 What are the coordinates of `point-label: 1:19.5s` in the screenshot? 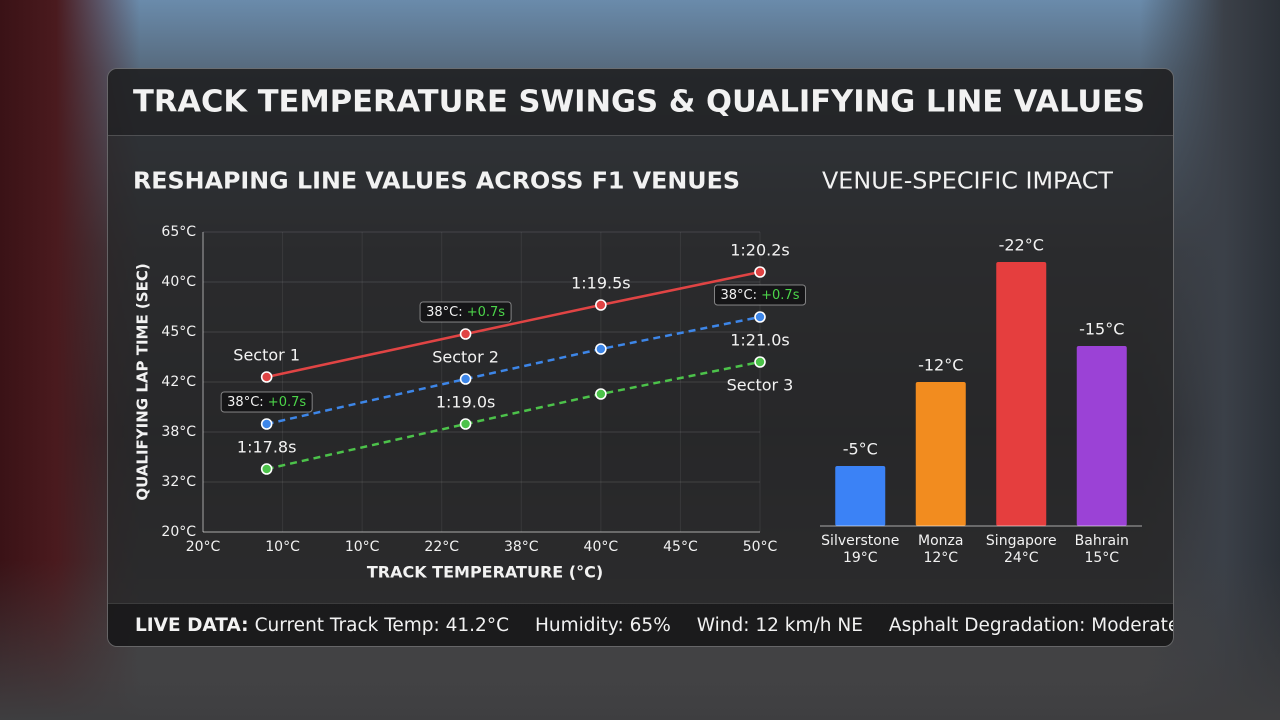 It's located at (601, 283).